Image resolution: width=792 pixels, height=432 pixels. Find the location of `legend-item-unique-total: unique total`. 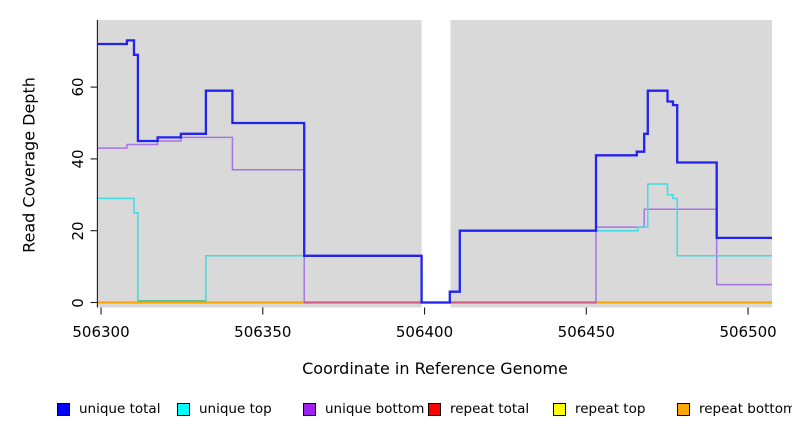

legend-item-unique-total: unique total is located at coordinates (108, 409).